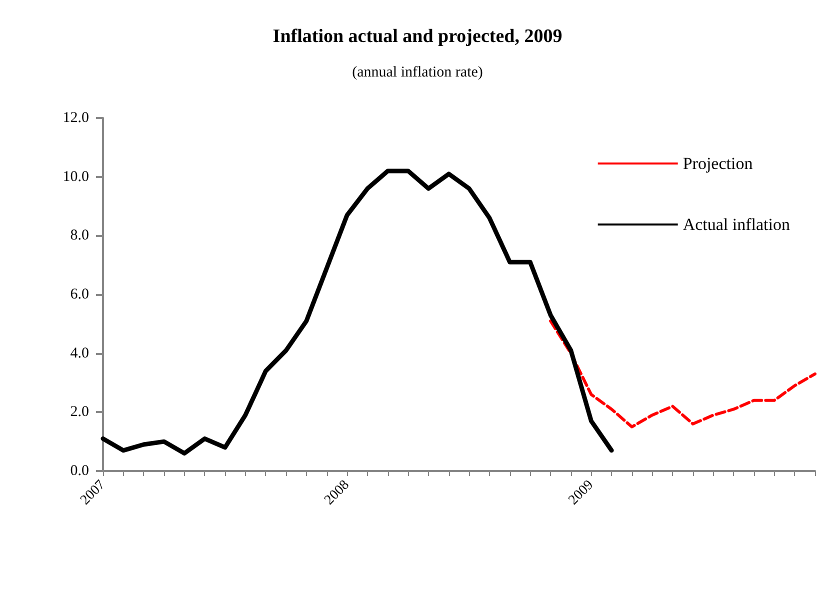  I want to click on y-tick-label: 12.0, so click(75, 118).